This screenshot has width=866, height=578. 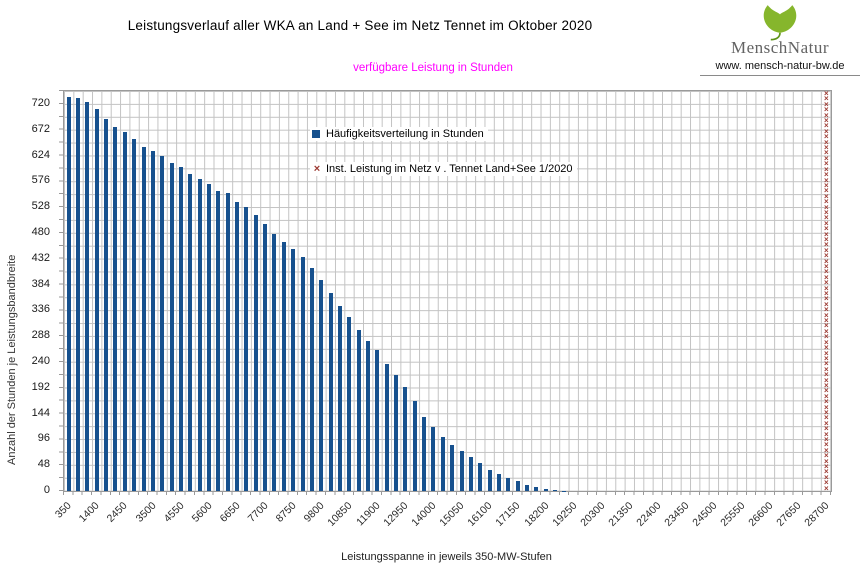 I want to click on y-tick-label: 528, so click(x=40, y=206).